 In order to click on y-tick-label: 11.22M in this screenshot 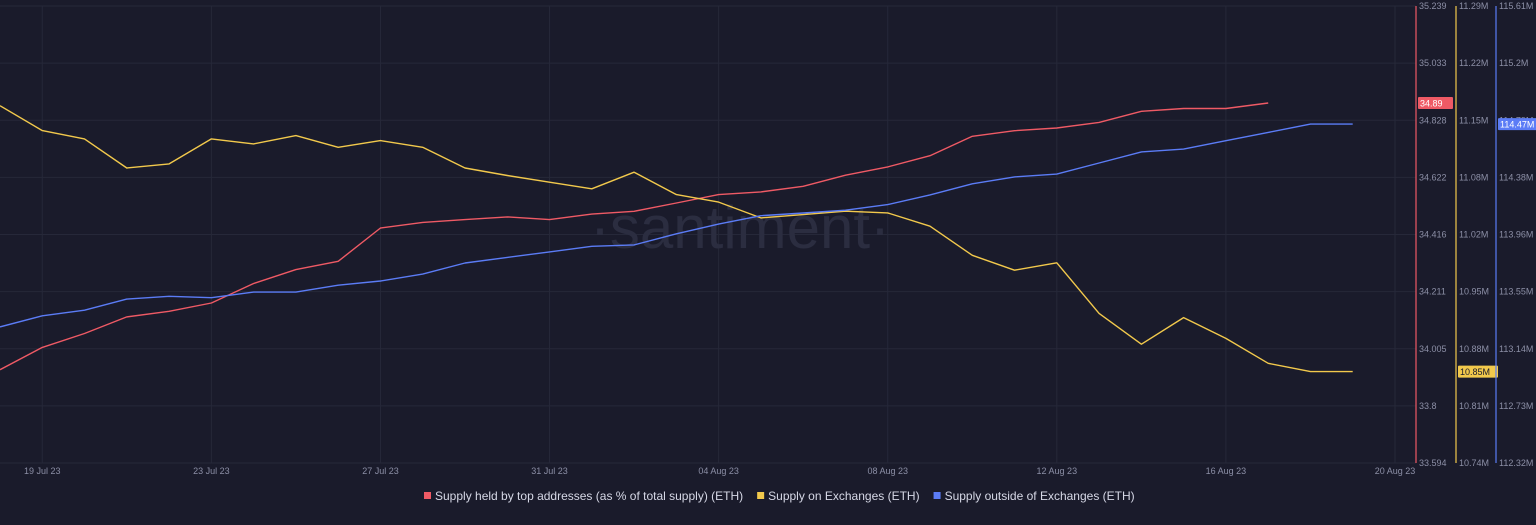, I will do `click(1473, 63)`.